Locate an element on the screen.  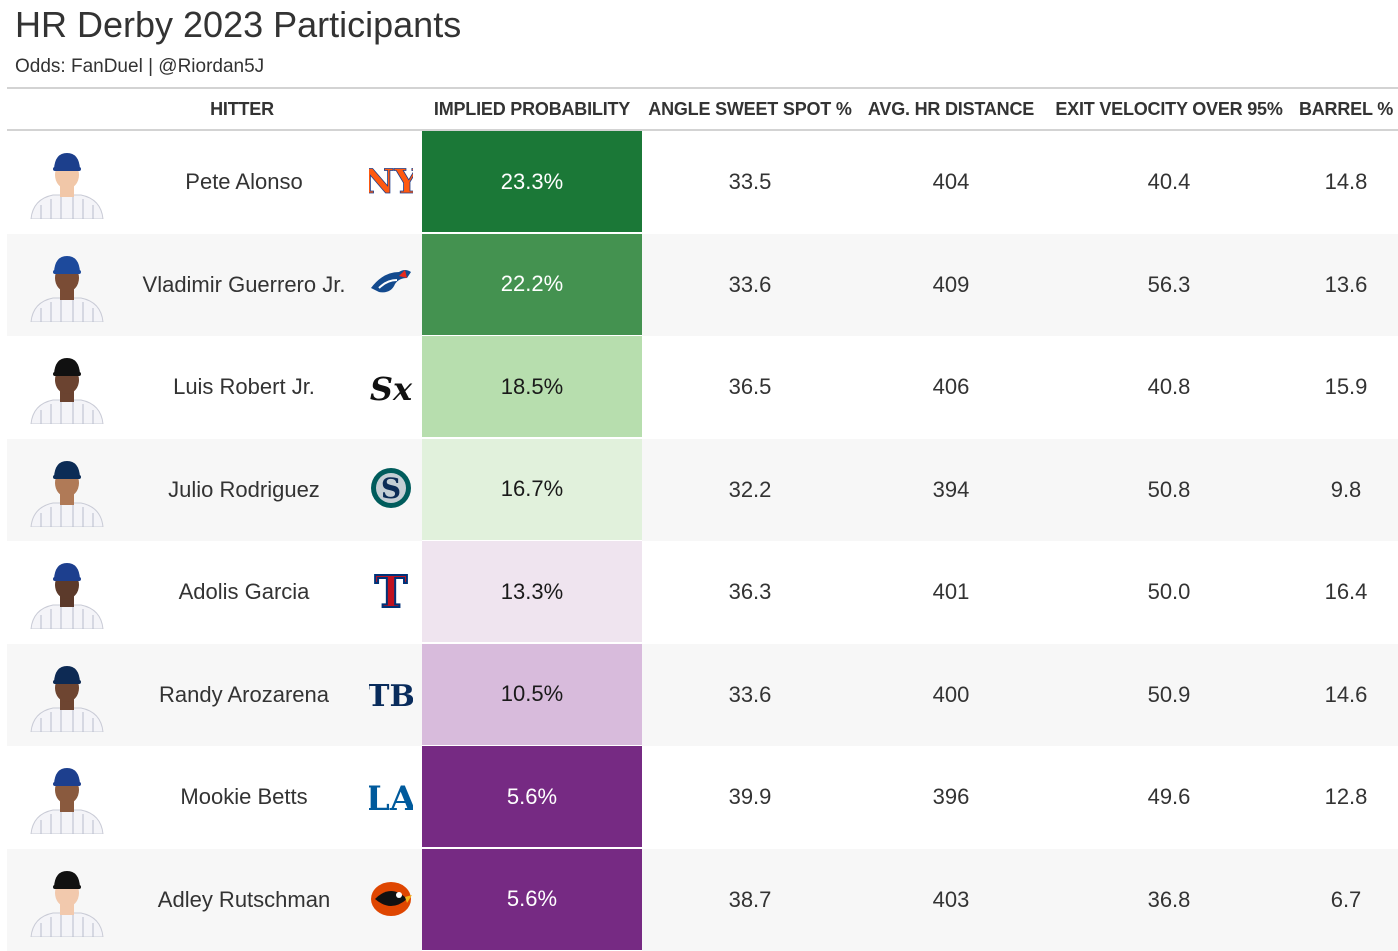
barrel-cell: 15.9 is located at coordinates (1346, 386).